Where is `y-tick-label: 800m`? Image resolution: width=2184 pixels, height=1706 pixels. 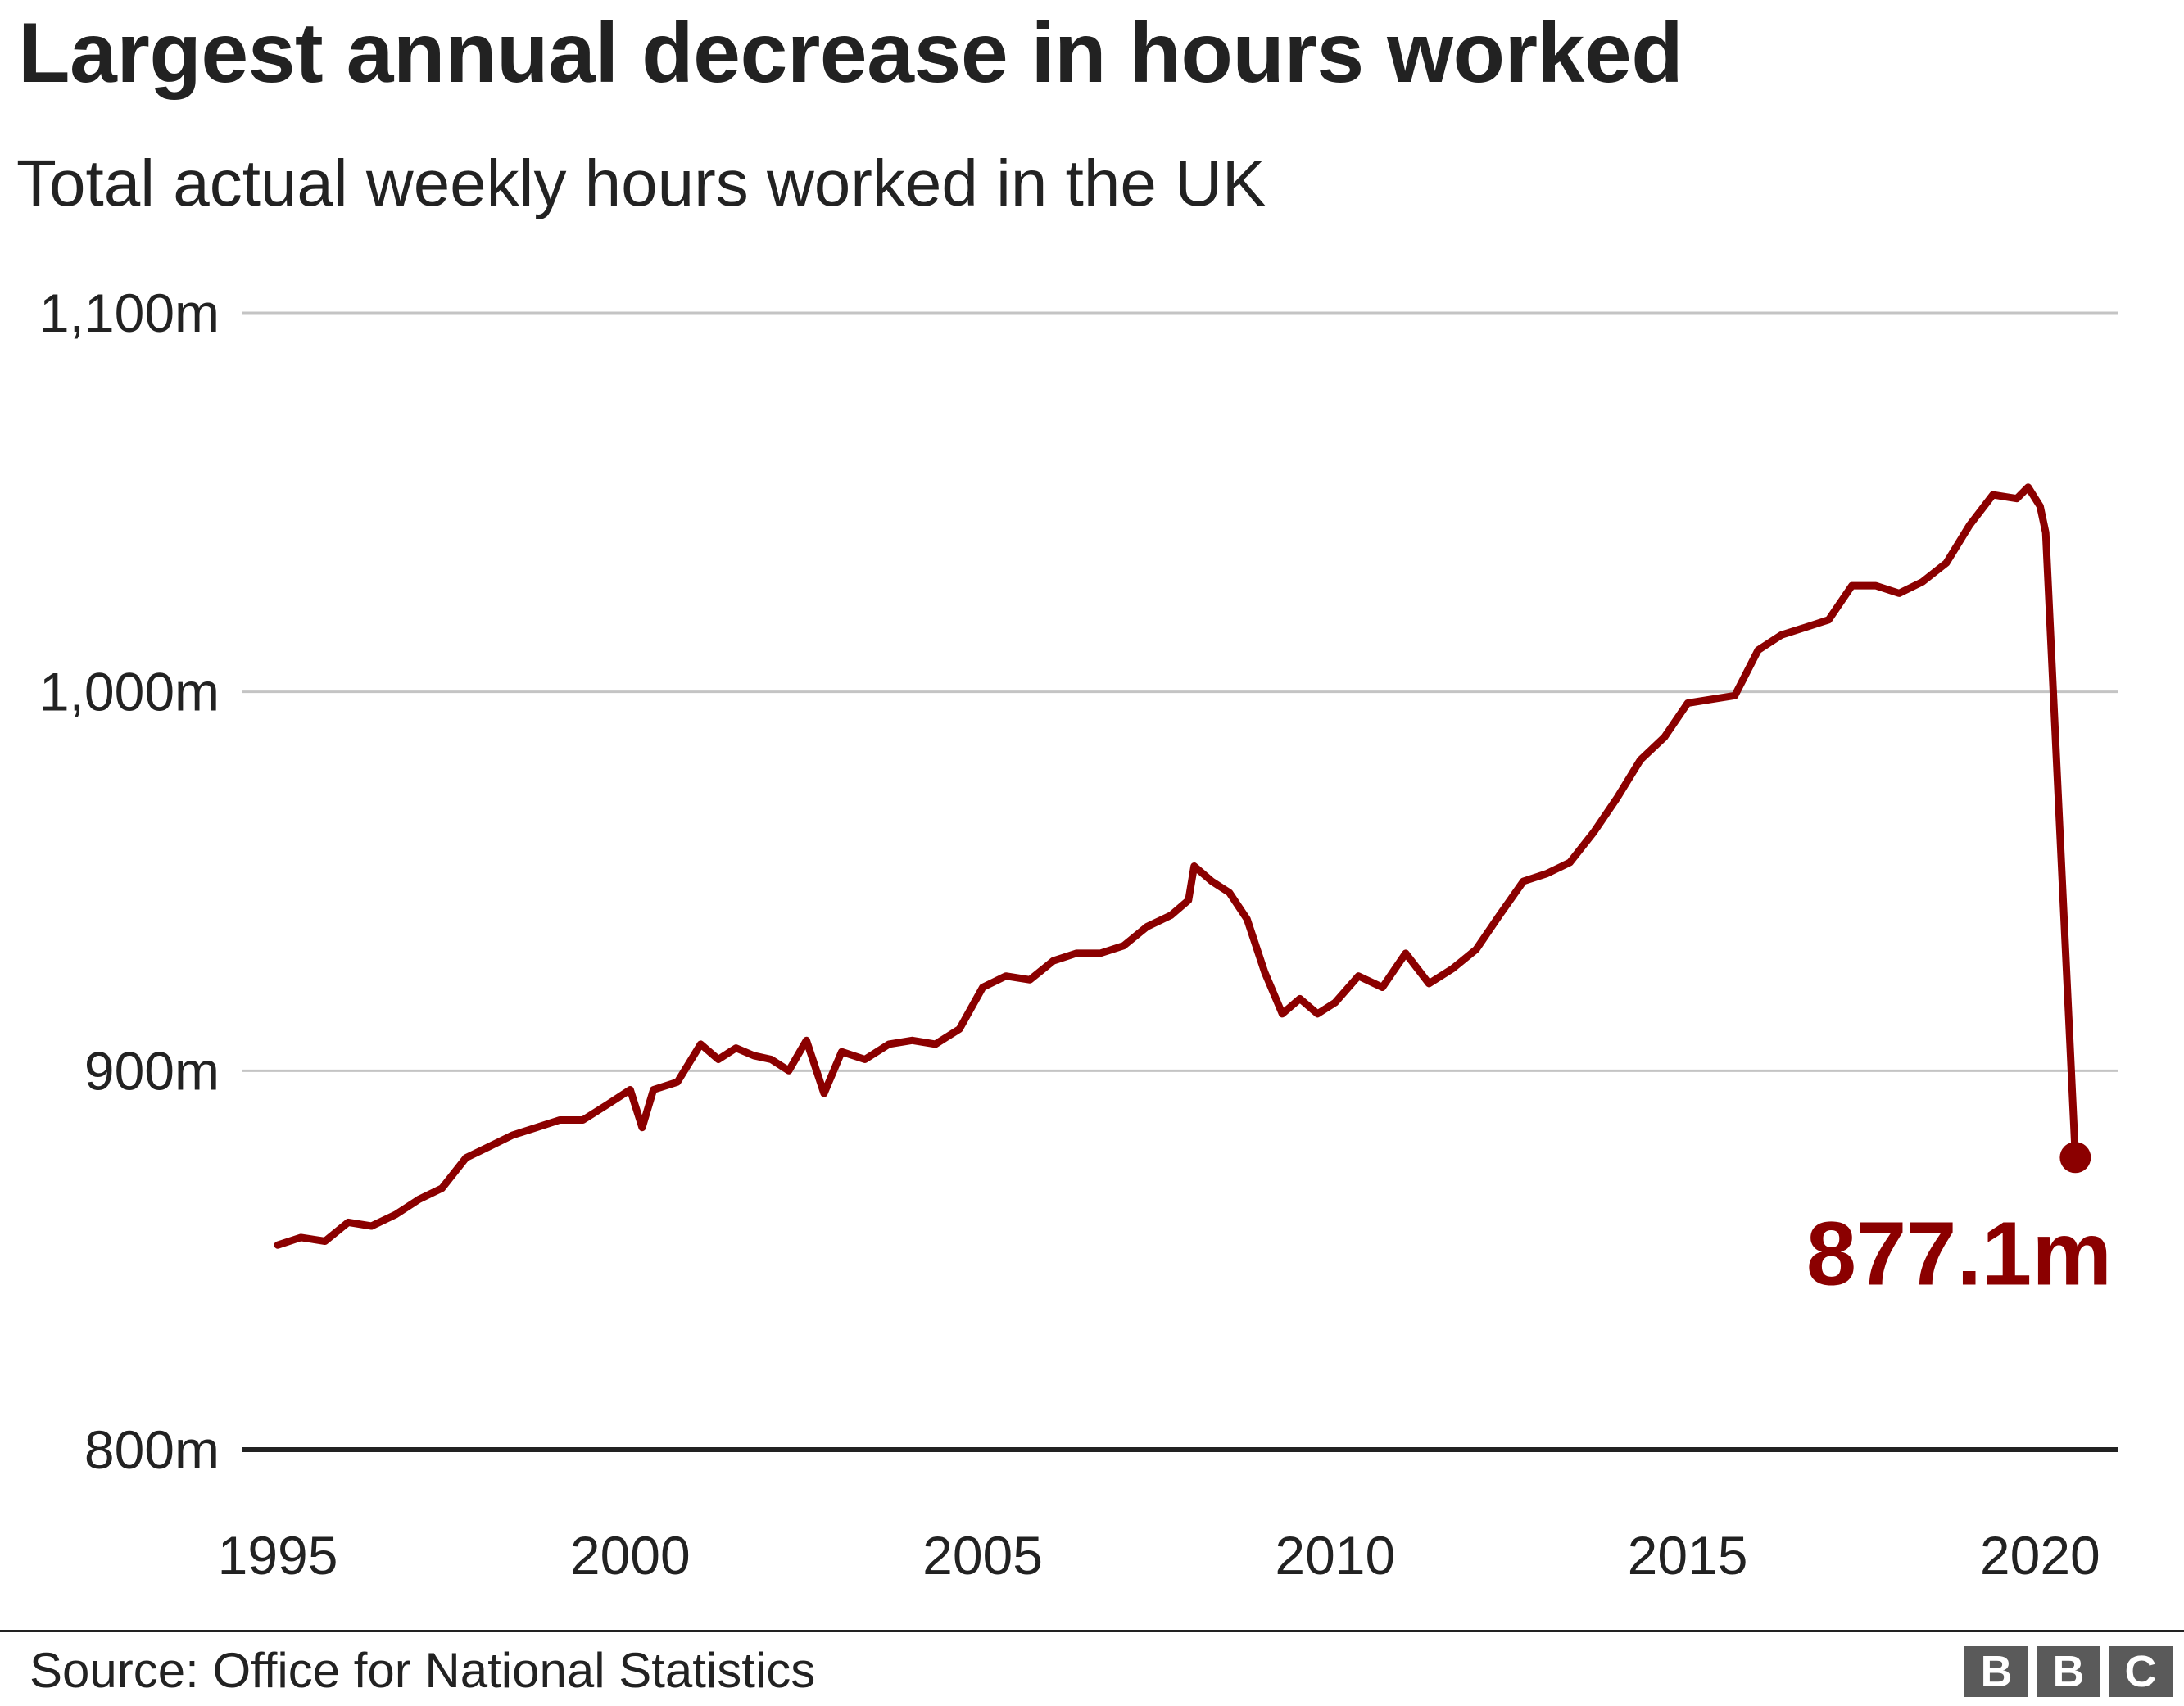
y-tick-label: 800m is located at coordinates (152, 1449).